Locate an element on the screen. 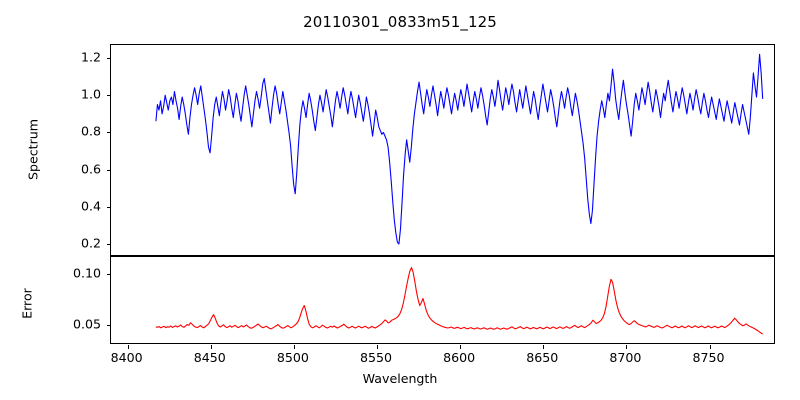  x-tick-label: 8550 is located at coordinates (376, 357).